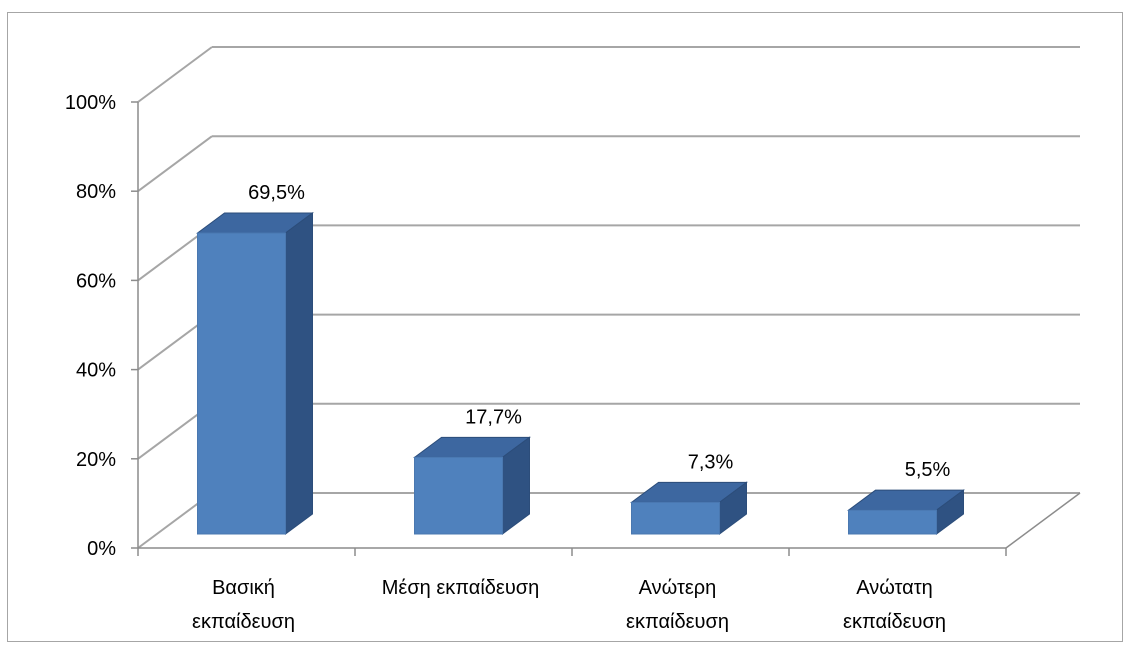 This screenshot has height=648, width=1131. What do you see at coordinates (96, 281) in the screenshot?
I see `y-tick-label: 60%` at bounding box center [96, 281].